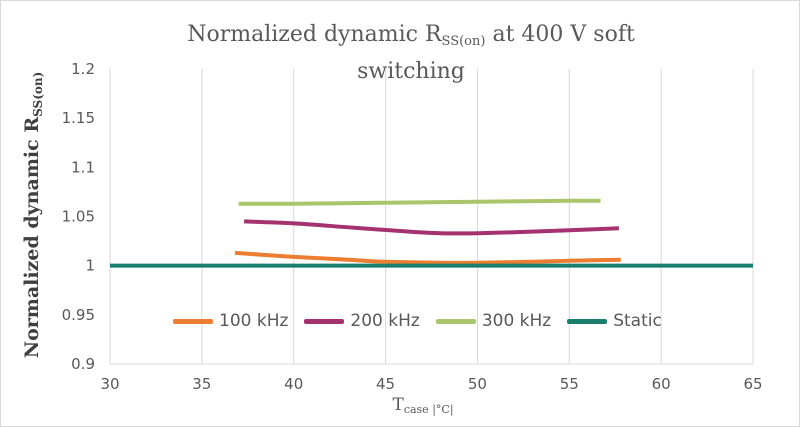 This screenshot has width=800, height=427. Describe the element at coordinates (477, 384) in the screenshot. I see `x-tick-label: 50` at that location.